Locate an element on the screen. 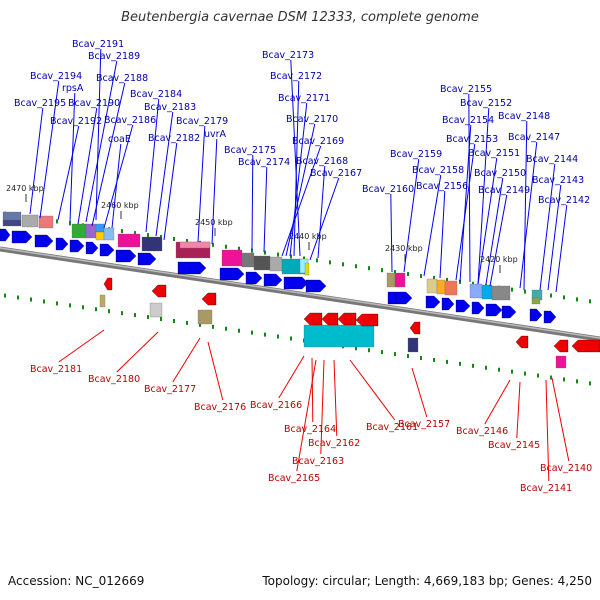  reverse-gene-label: Bcav_2176 is located at coordinates (220, 407).